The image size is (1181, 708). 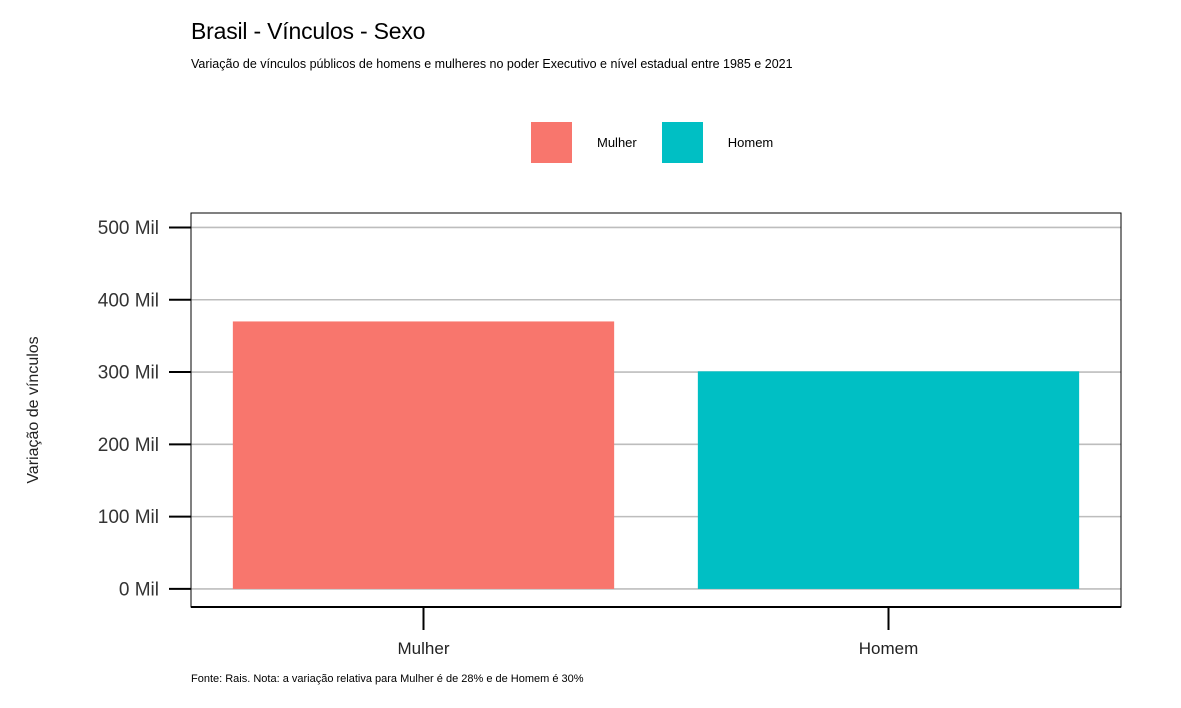 I want to click on x-axis: Mulher Homem, so click(x=656, y=632).